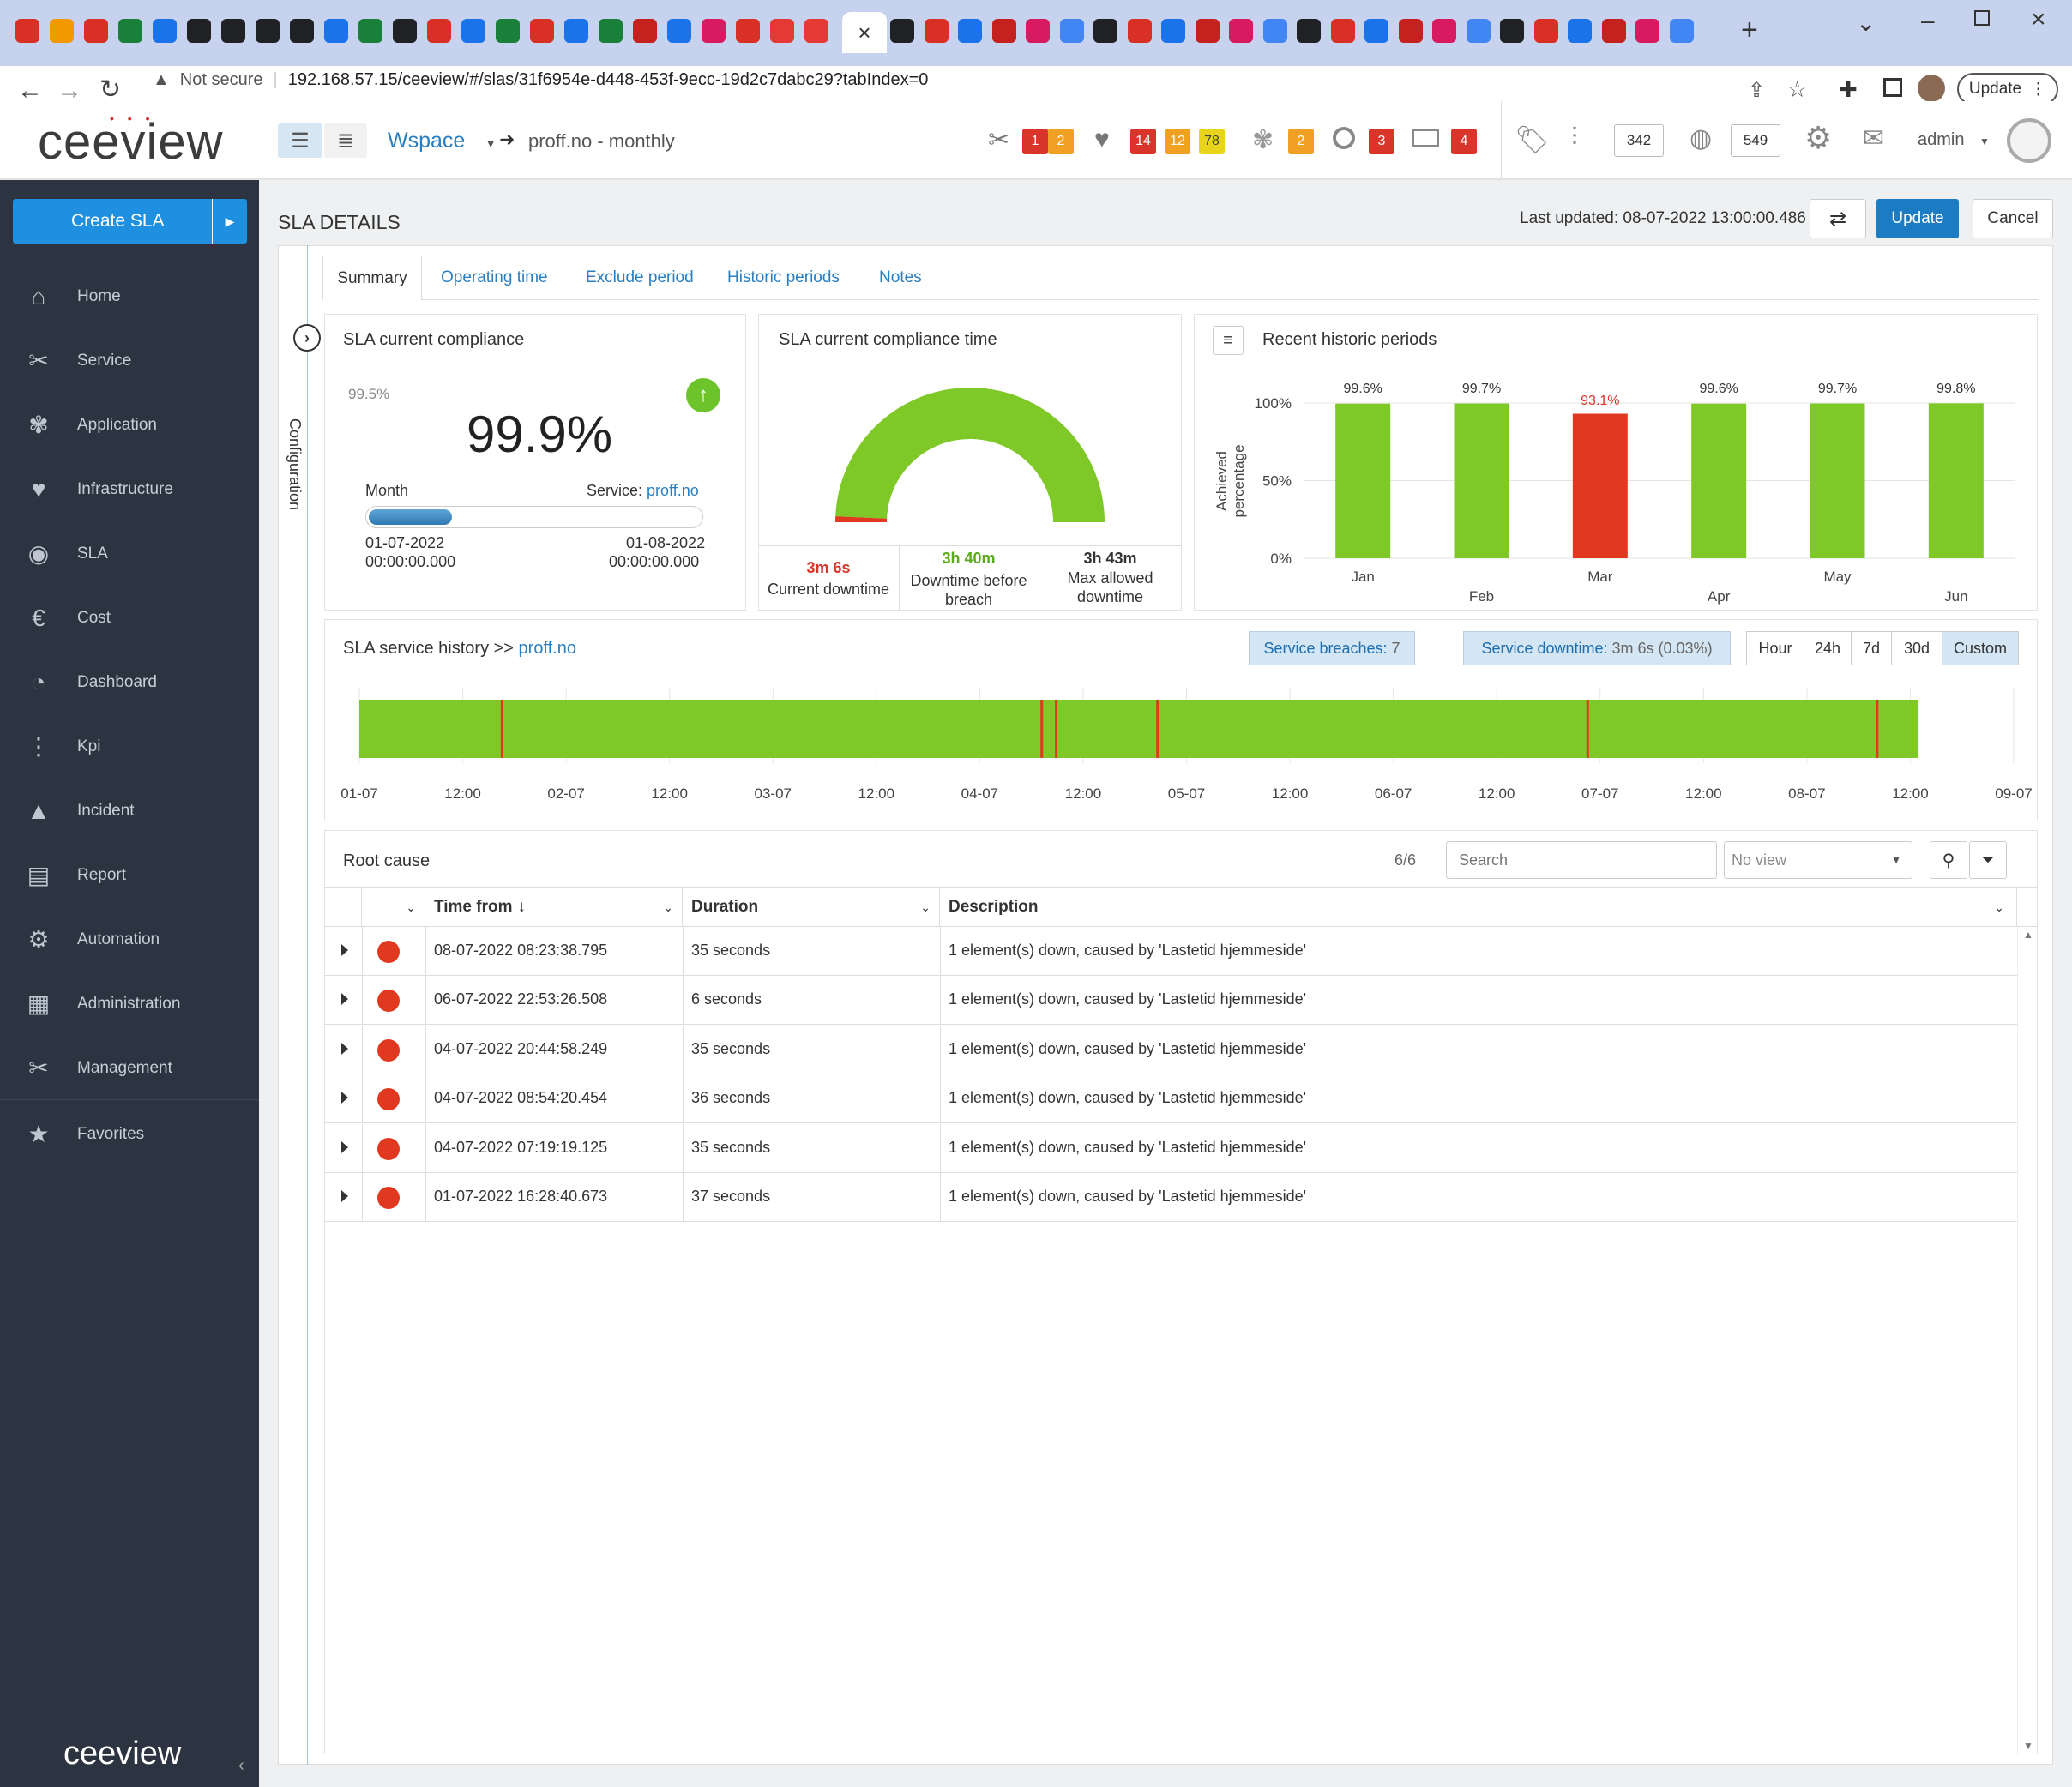 The height and width of the screenshot is (1787, 2072). Describe the element at coordinates (1980, 648) in the screenshot. I see `range-custom: Custom` at that location.